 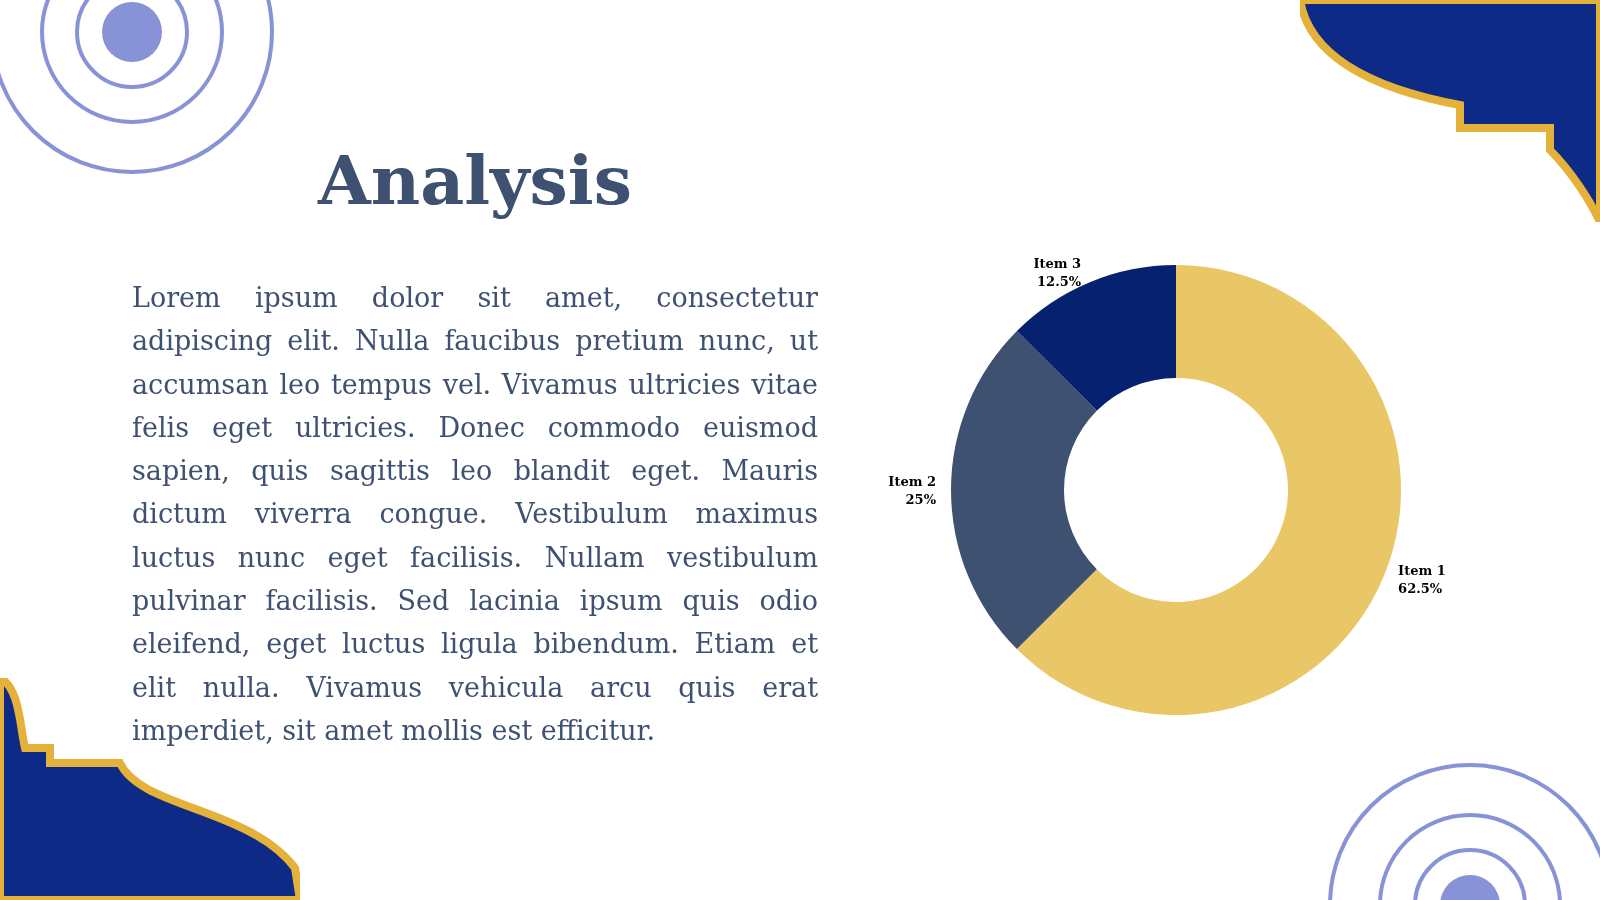 I want to click on data-label: 25%, so click(x=921, y=499).